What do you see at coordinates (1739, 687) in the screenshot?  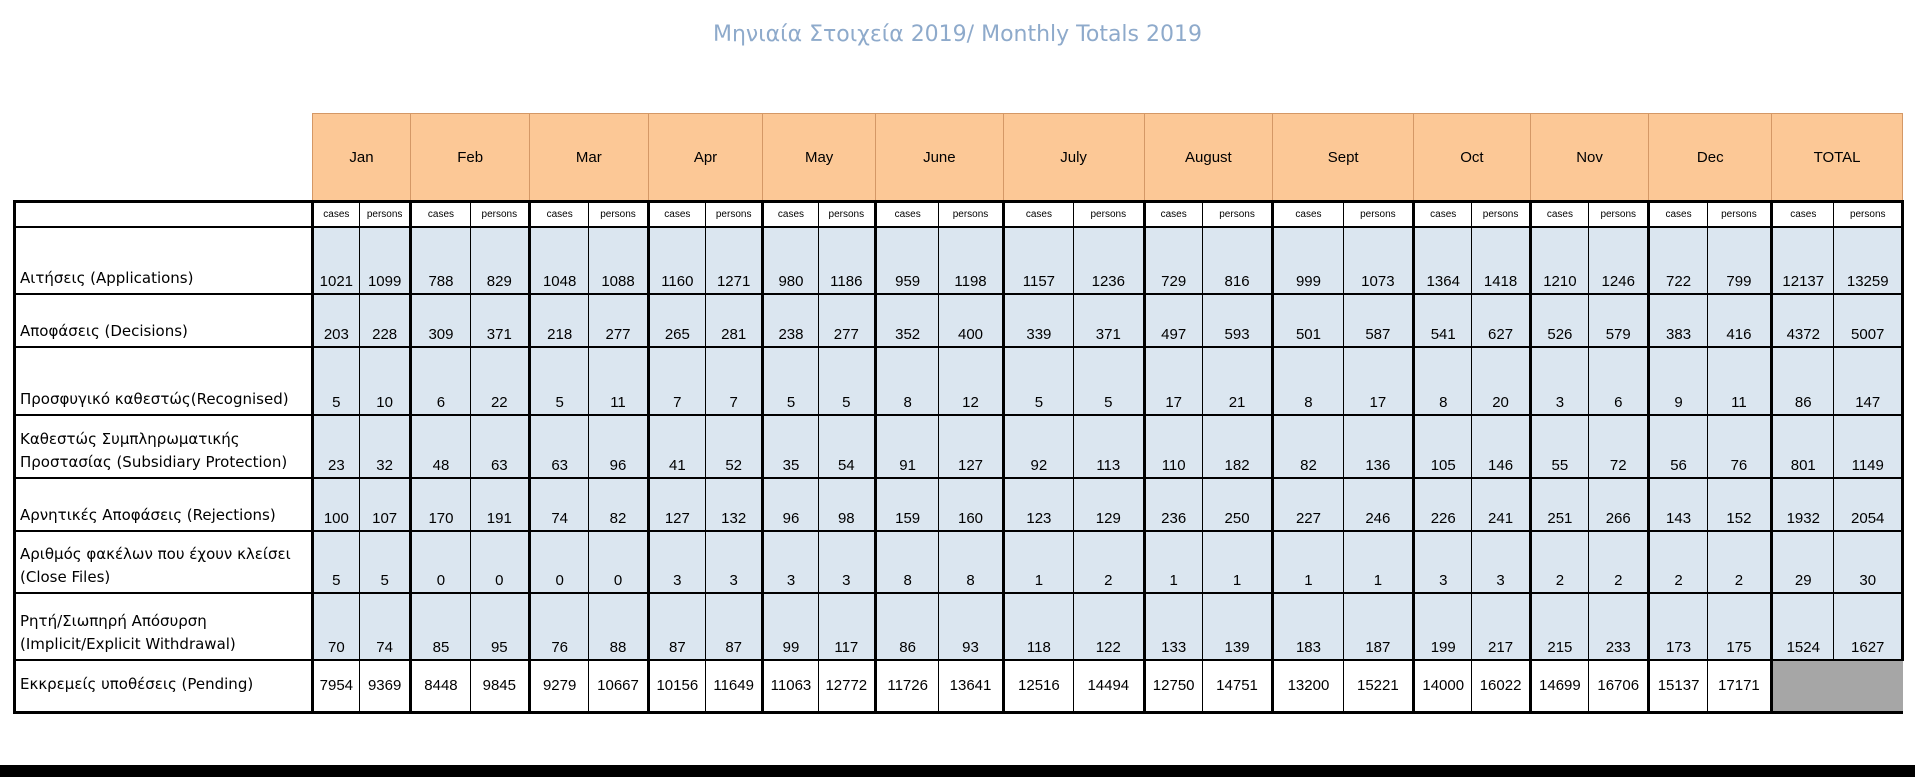 I see `persons-cell: 17171` at bounding box center [1739, 687].